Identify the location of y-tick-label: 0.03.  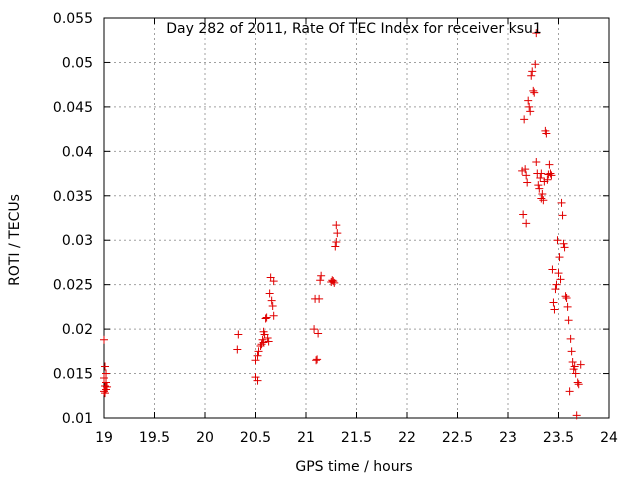
(77, 241).